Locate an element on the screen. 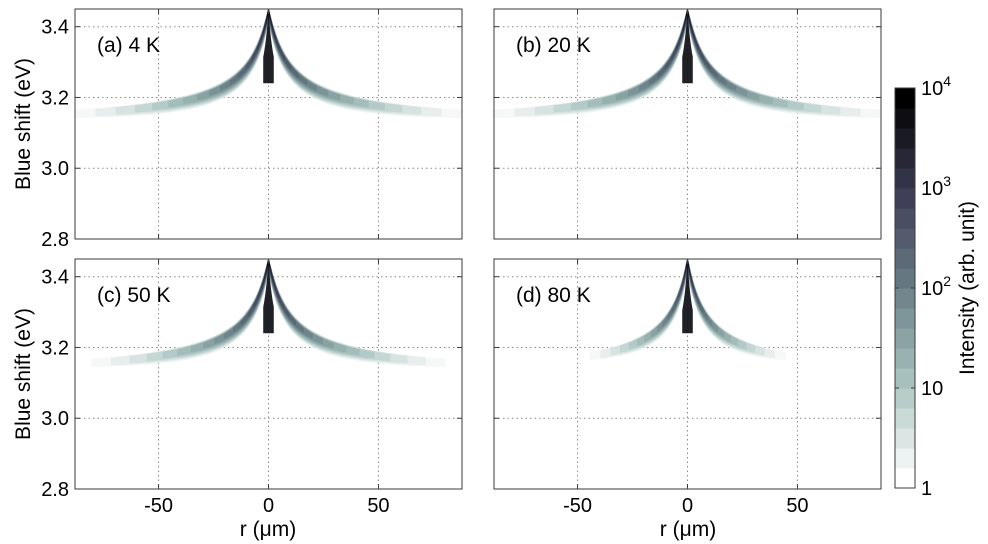 This screenshot has height=544, width=988. panel-a-label: (a) 4 K is located at coordinates (128, 45).